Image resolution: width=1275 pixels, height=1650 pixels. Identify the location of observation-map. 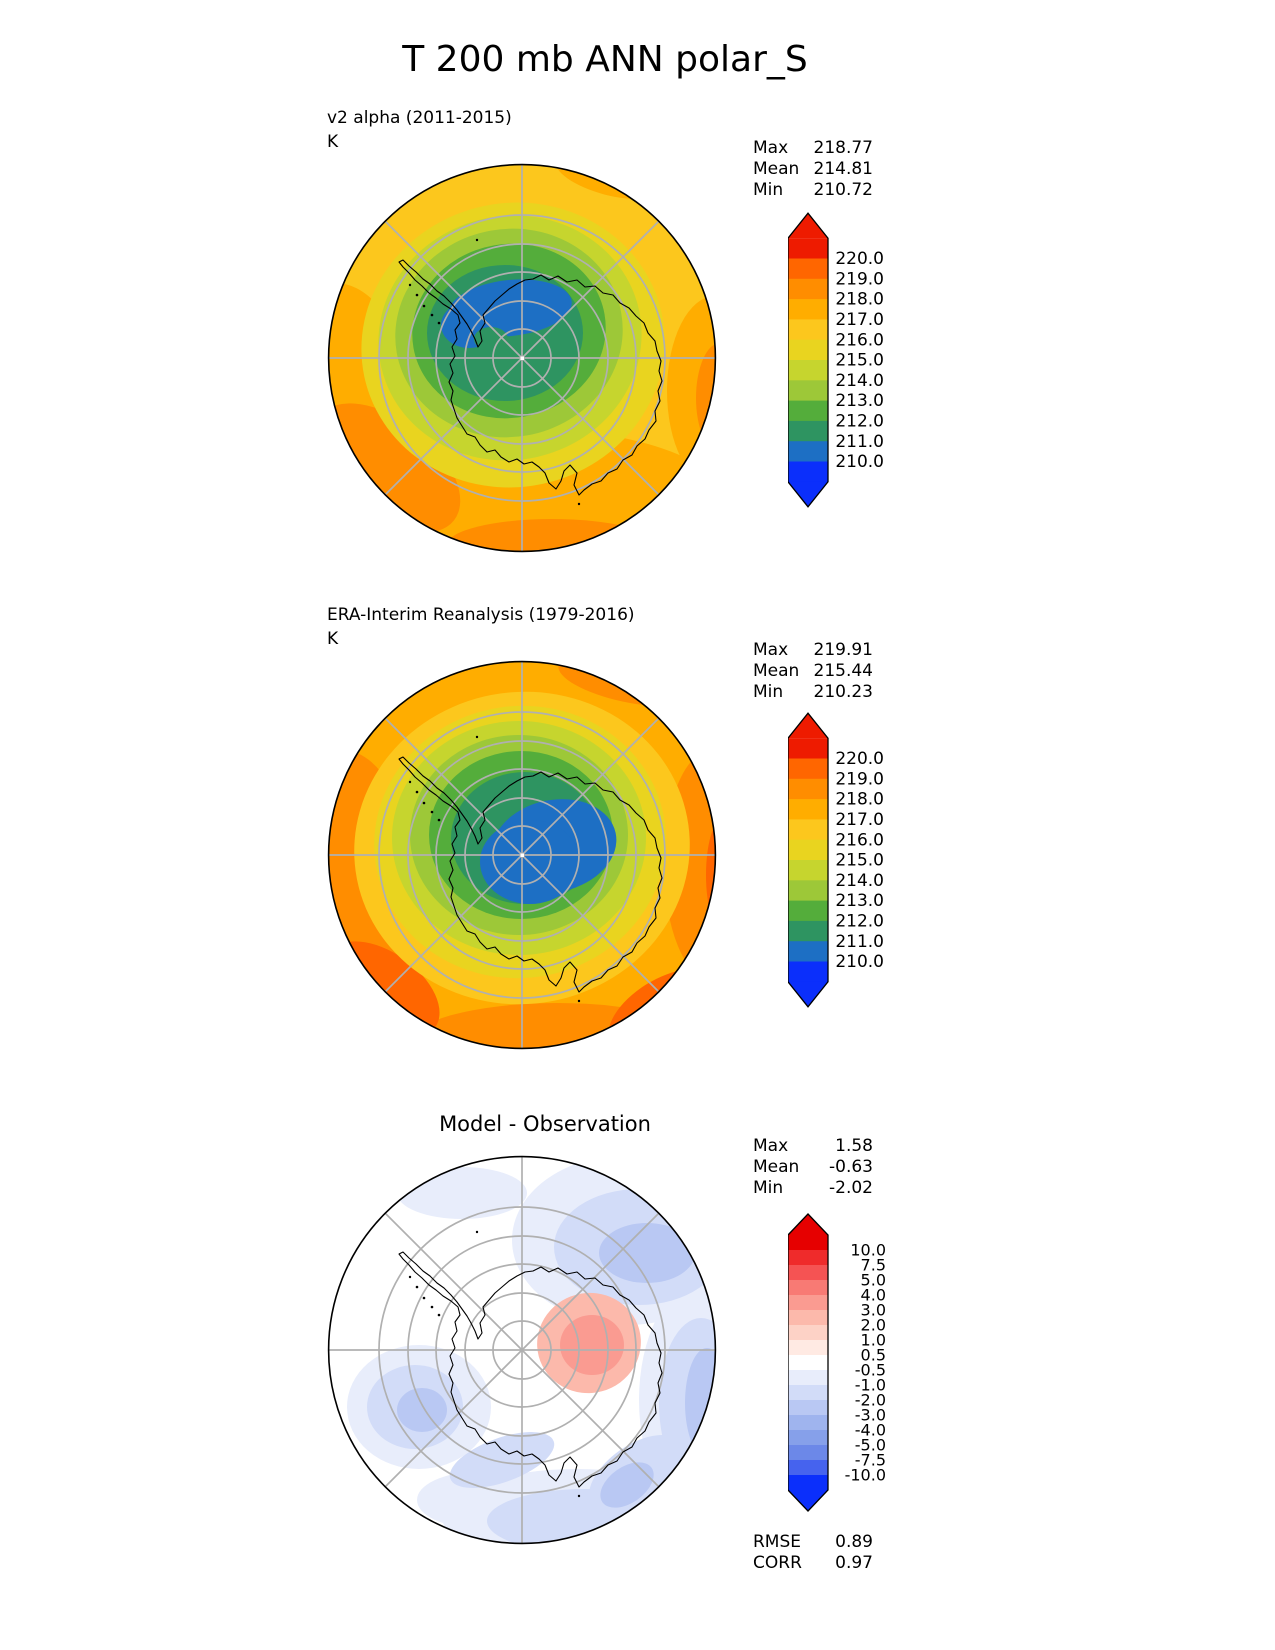
(522, 855).